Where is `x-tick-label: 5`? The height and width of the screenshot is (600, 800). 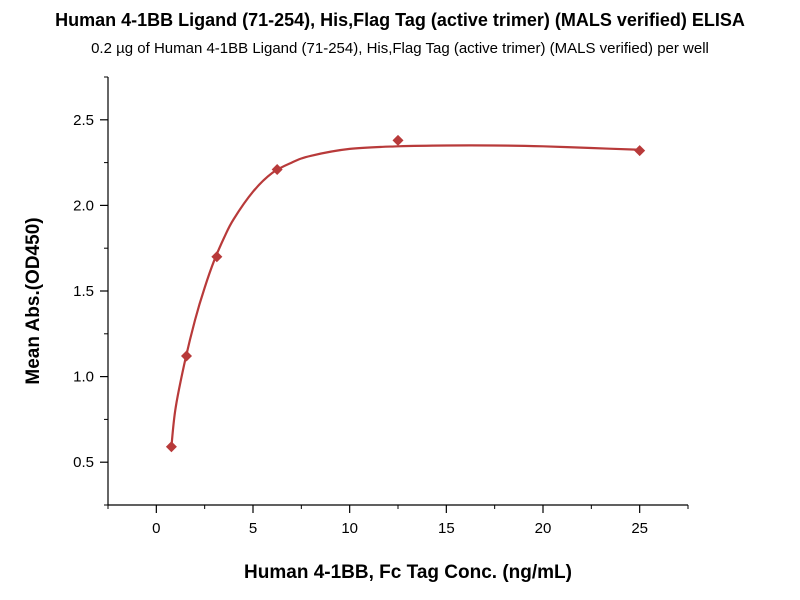
x-tick-label: 5 is located at coordinates (253, 528).